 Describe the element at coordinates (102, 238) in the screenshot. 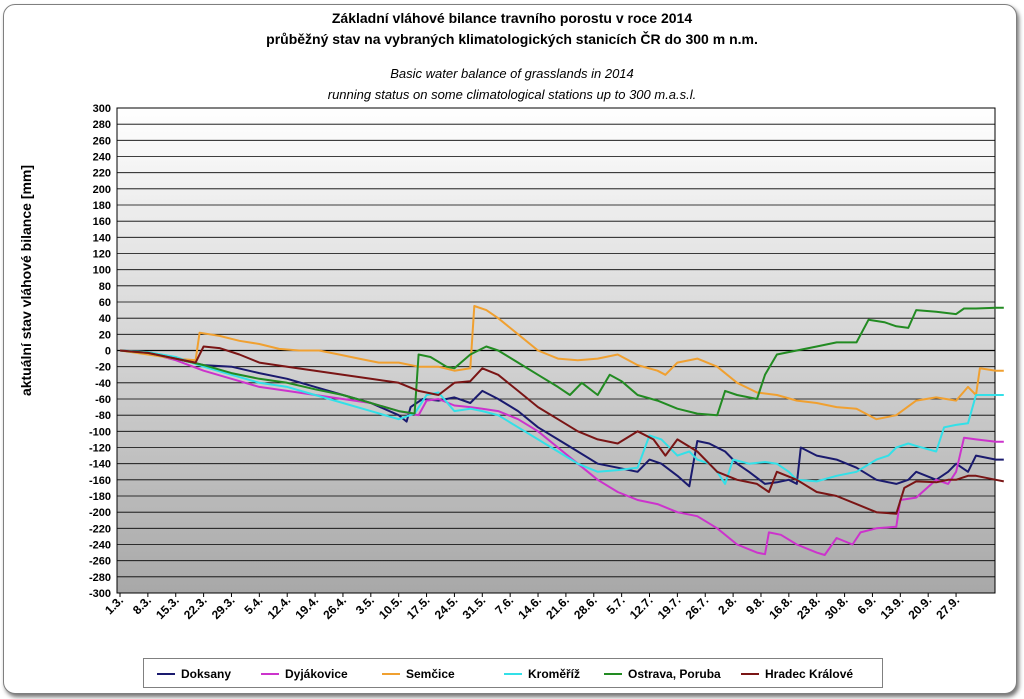

I see `y-tick-label: 140` at that location.